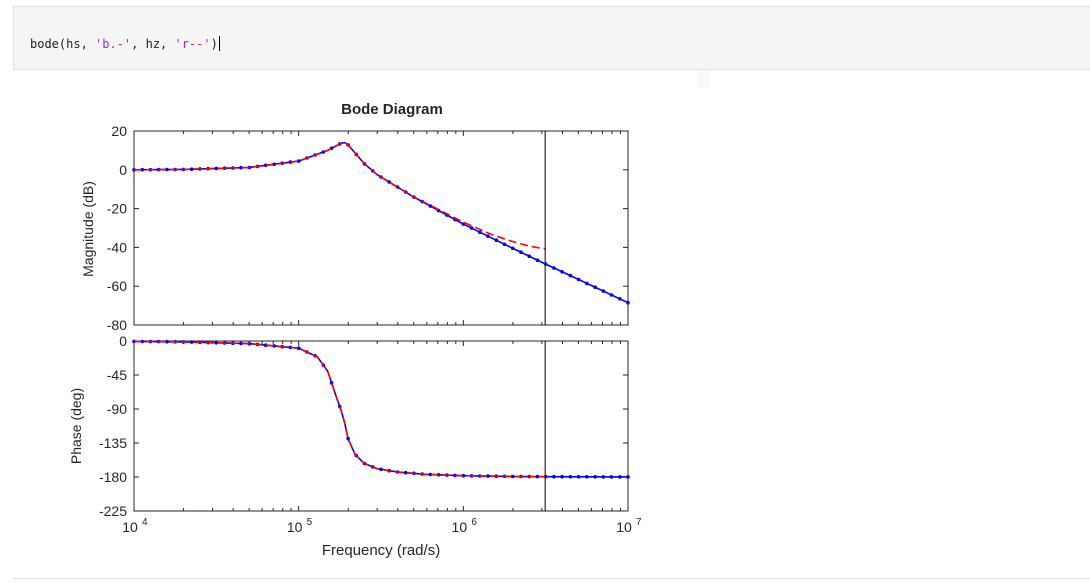  Describe the element at coordinates (192, 44) in the screenshot. I see `code-string-hz-style: 'r--'` at that location.